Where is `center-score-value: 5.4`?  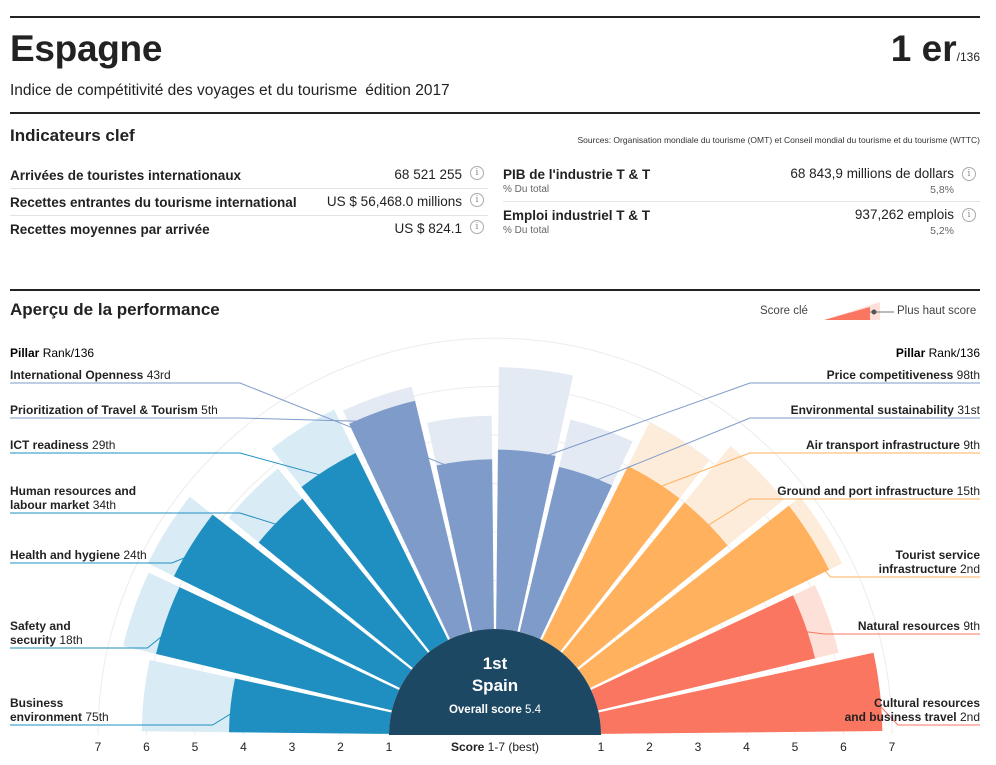
center-score-value: 5.4 is located at coordinates (533, 710).